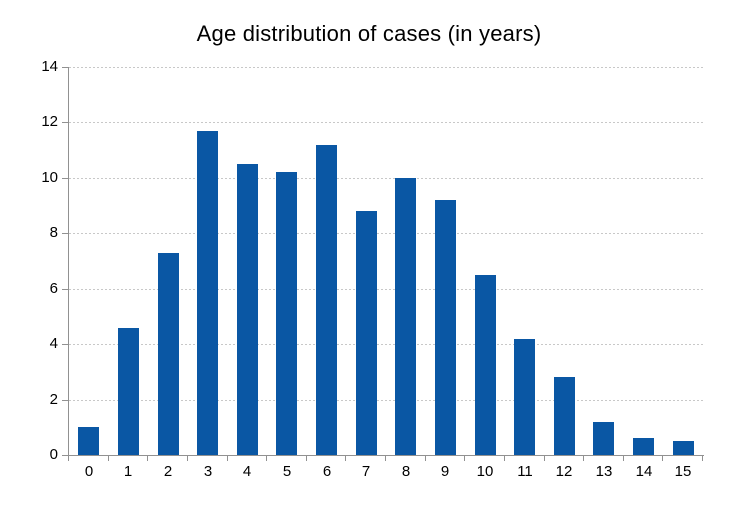  I want to click on y-axis-label: 2, so click(53, 399).